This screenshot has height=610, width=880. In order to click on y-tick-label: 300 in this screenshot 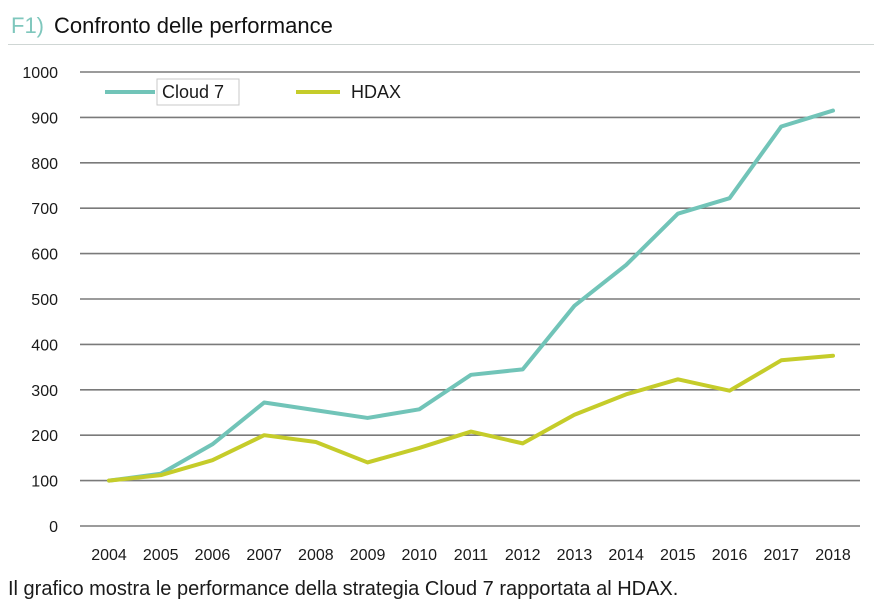, I will do `click(44, 391)`.